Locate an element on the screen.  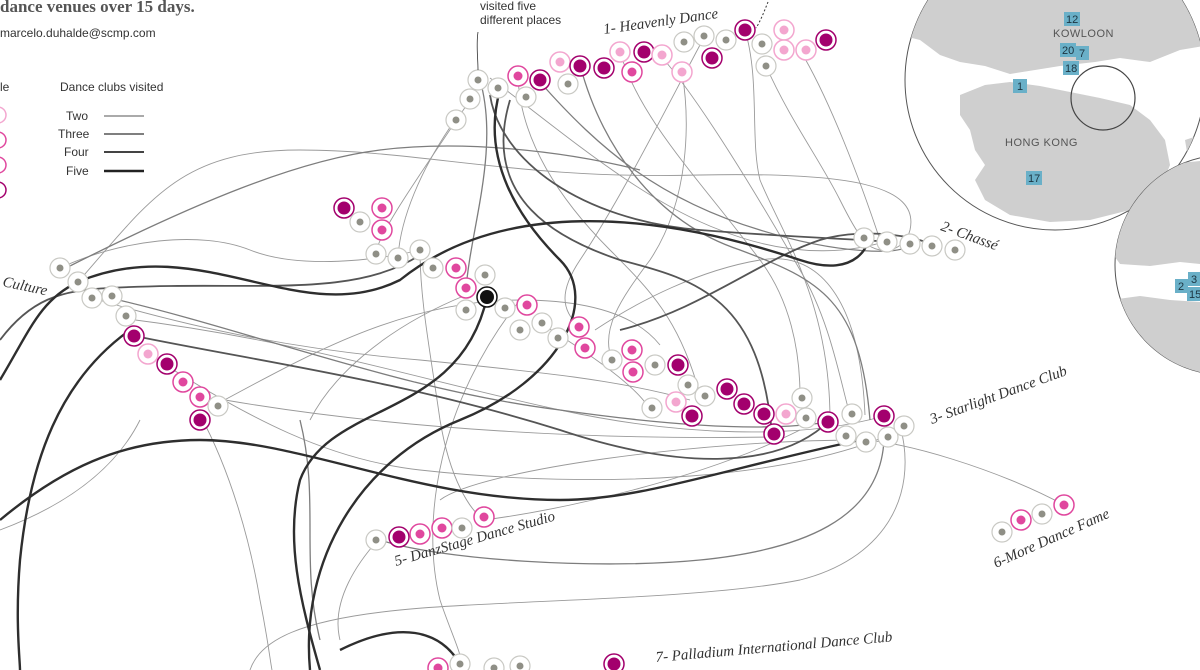
badge-12: 12 is located at coordinates (1072, 20).